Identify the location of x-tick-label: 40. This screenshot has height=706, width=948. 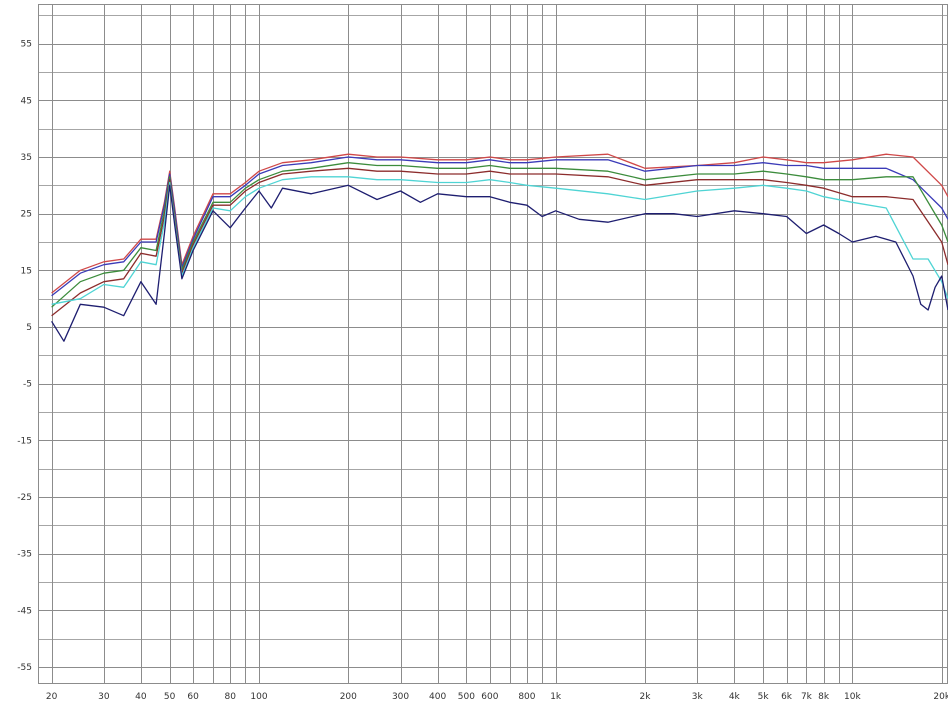
(141, 697).